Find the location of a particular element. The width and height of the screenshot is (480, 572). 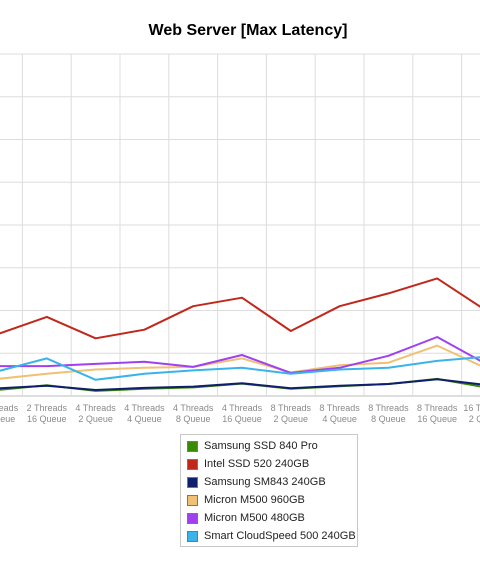

legend-item: Intel SSD 520 240GB is located at coordinates (269, 464).